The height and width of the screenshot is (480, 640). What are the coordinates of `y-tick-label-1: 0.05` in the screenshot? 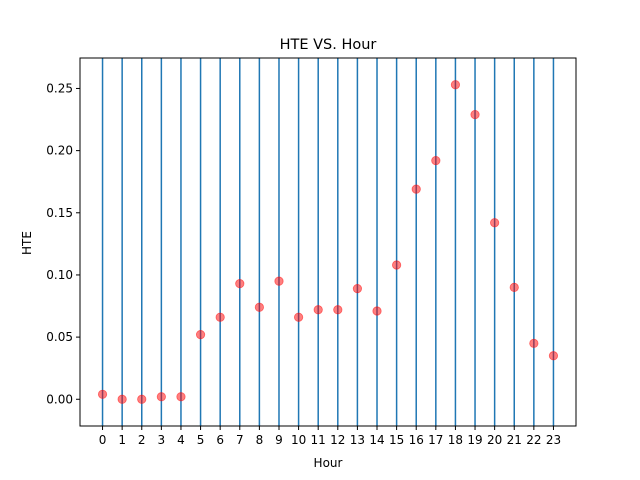 It's located at (59, 337).